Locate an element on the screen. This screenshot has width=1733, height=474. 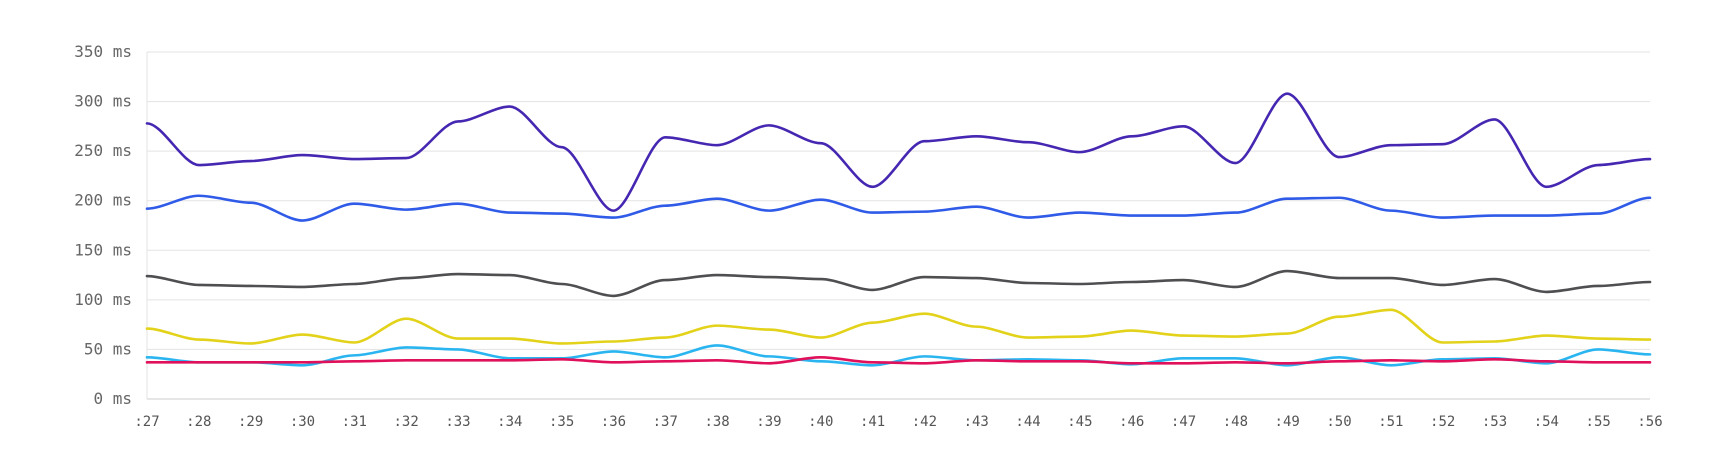
x-tick-label: :39 is located at coordinates (768, 422).